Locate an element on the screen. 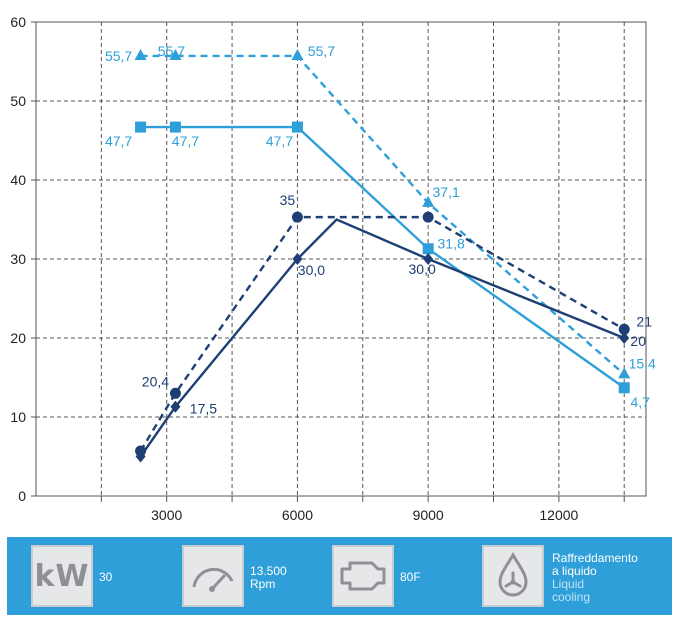 This screenshot has width=679, height=621. data-label: 20 is located at coordinates (638, 341).